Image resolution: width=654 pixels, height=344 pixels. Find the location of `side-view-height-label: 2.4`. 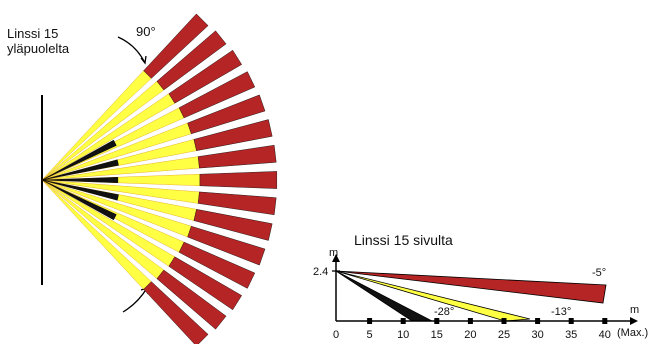

side-view-height-label: 2.4 is located at coordinates (321, 272).